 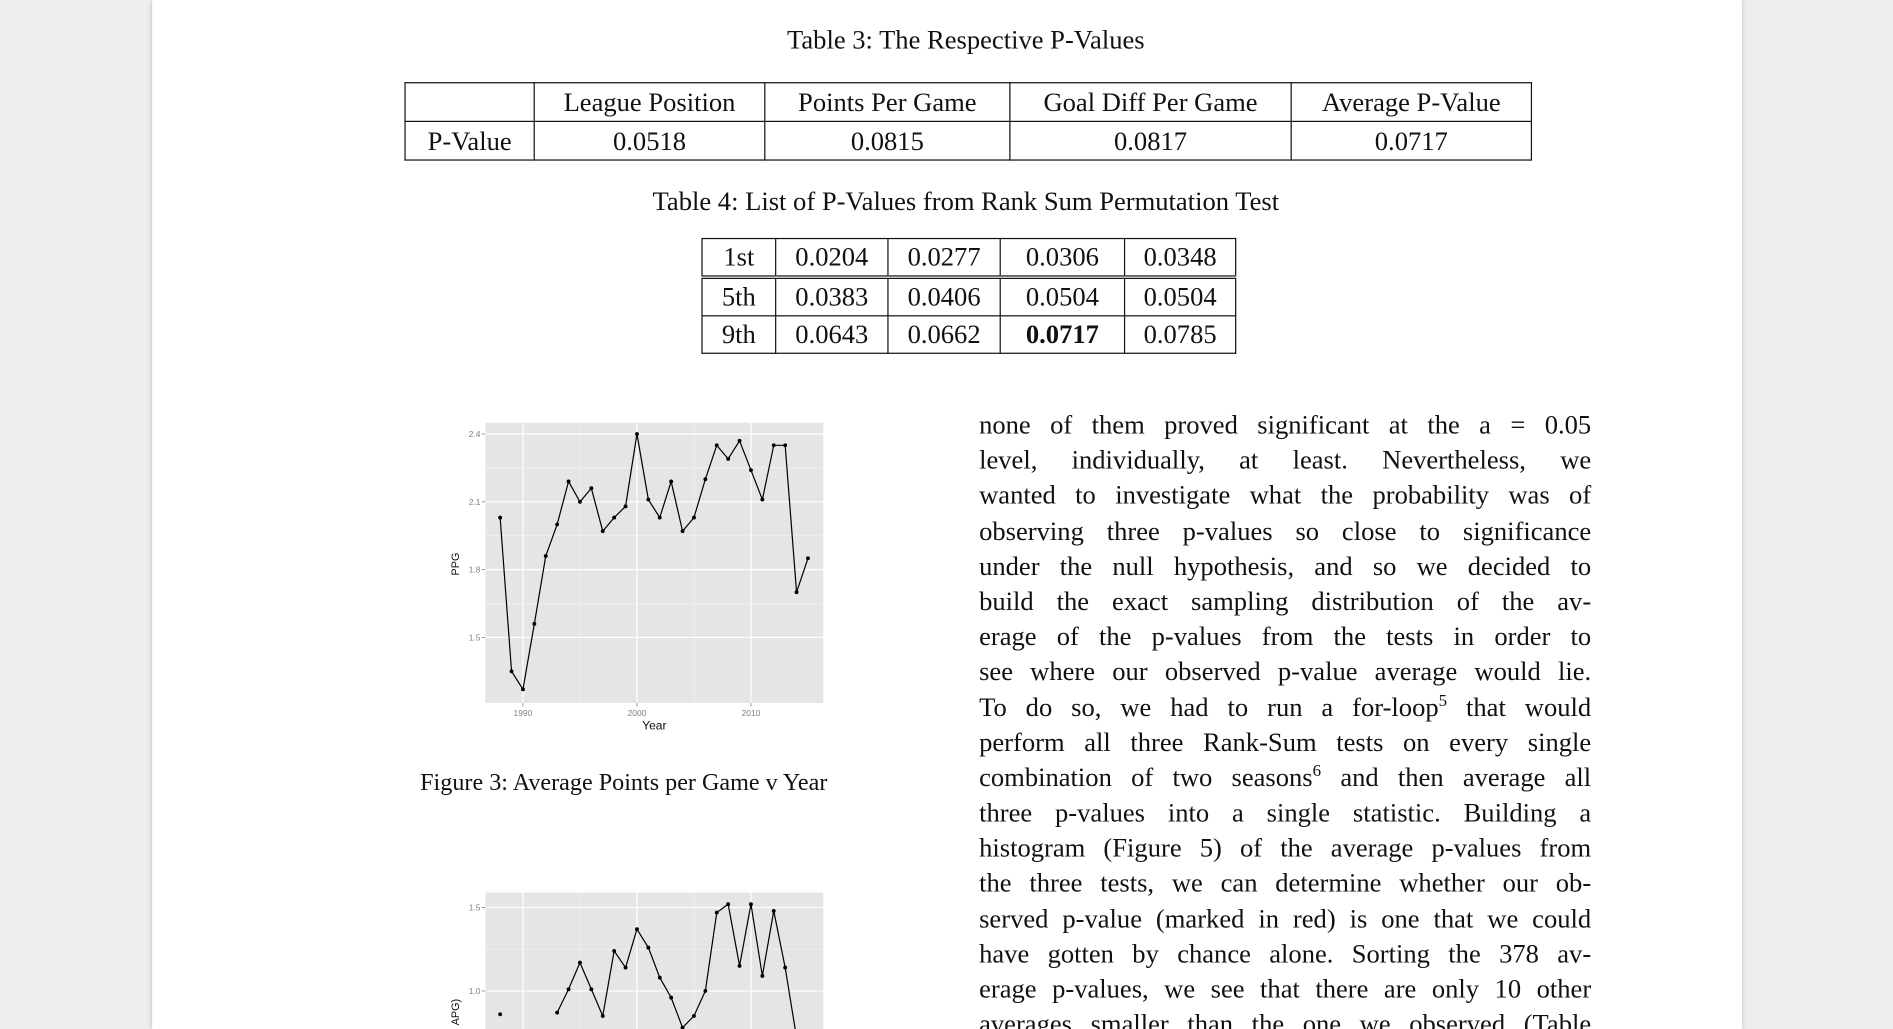 I want to click on y-axis-title: PPG, so click(x=456, y=564).